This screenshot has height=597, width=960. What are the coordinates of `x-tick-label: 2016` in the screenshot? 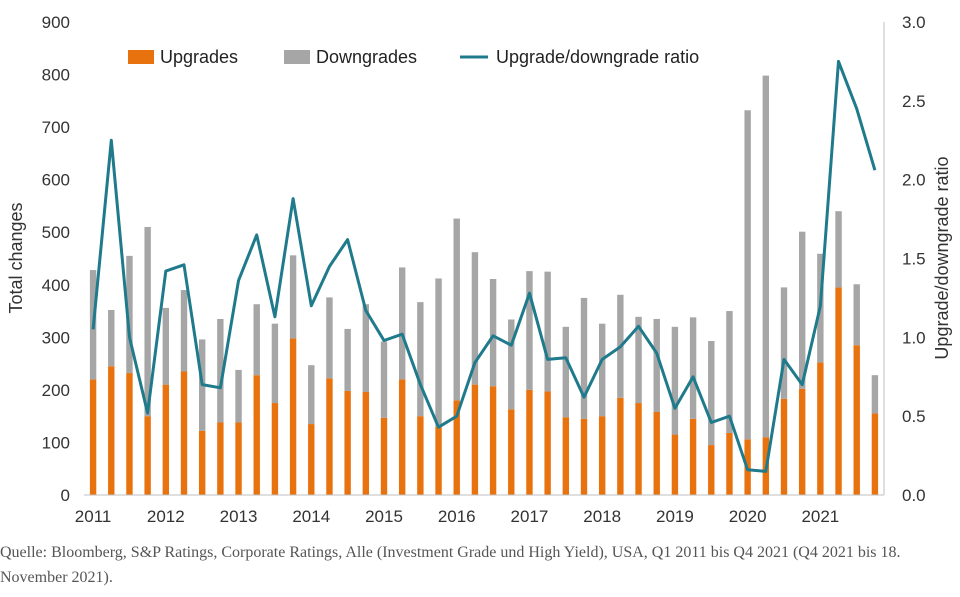 It's located at (457, 516).